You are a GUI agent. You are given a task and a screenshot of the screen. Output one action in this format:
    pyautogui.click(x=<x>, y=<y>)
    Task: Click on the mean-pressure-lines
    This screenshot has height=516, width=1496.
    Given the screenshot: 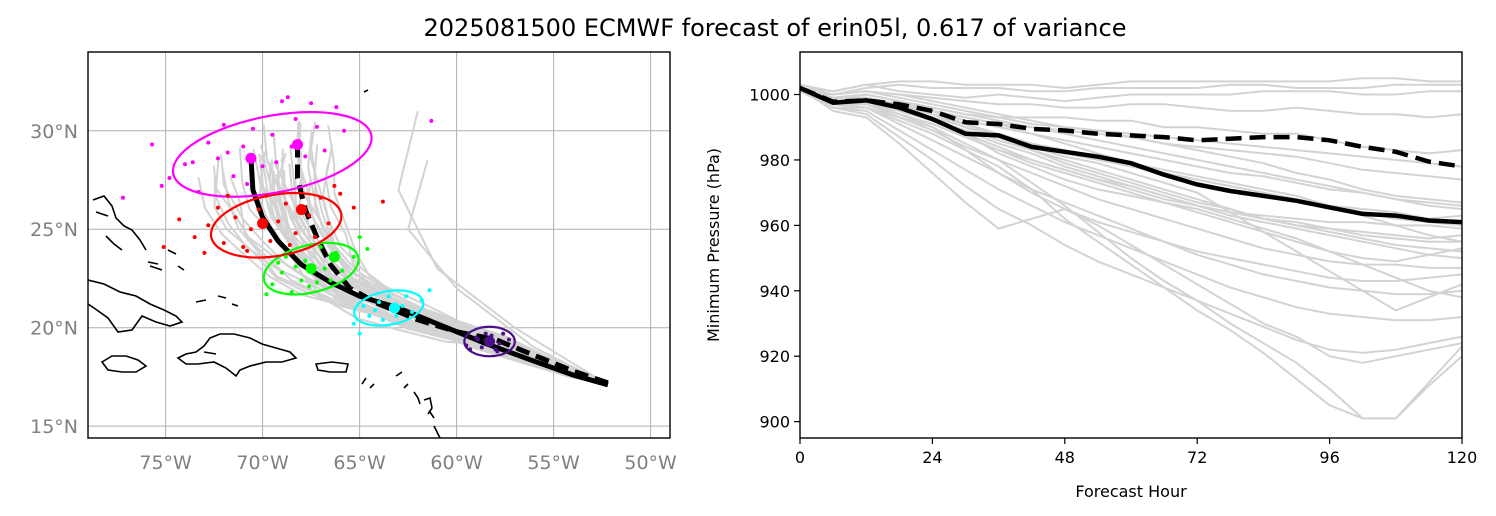 What is the action you would take?
    pyautogui.click(x=1131, y=155)
    